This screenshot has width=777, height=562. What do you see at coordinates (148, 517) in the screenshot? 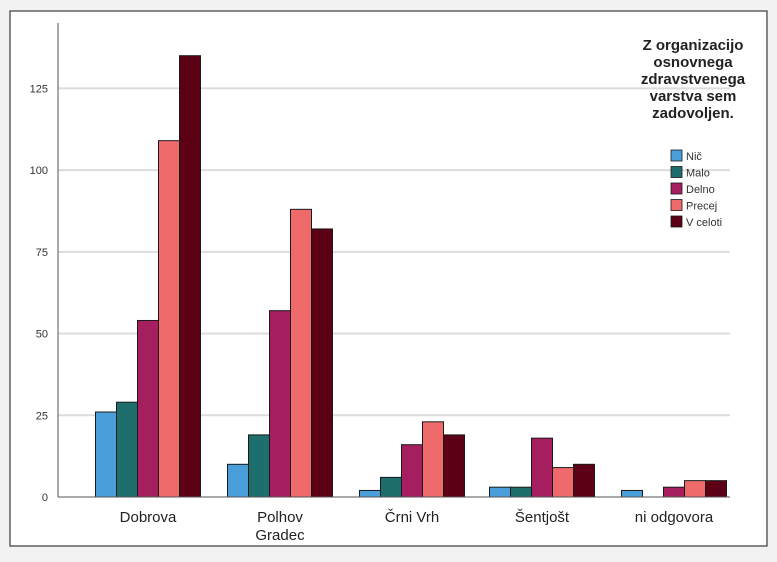
I see `x-tick-label: Dobrova` at bounding box center [148, 517].